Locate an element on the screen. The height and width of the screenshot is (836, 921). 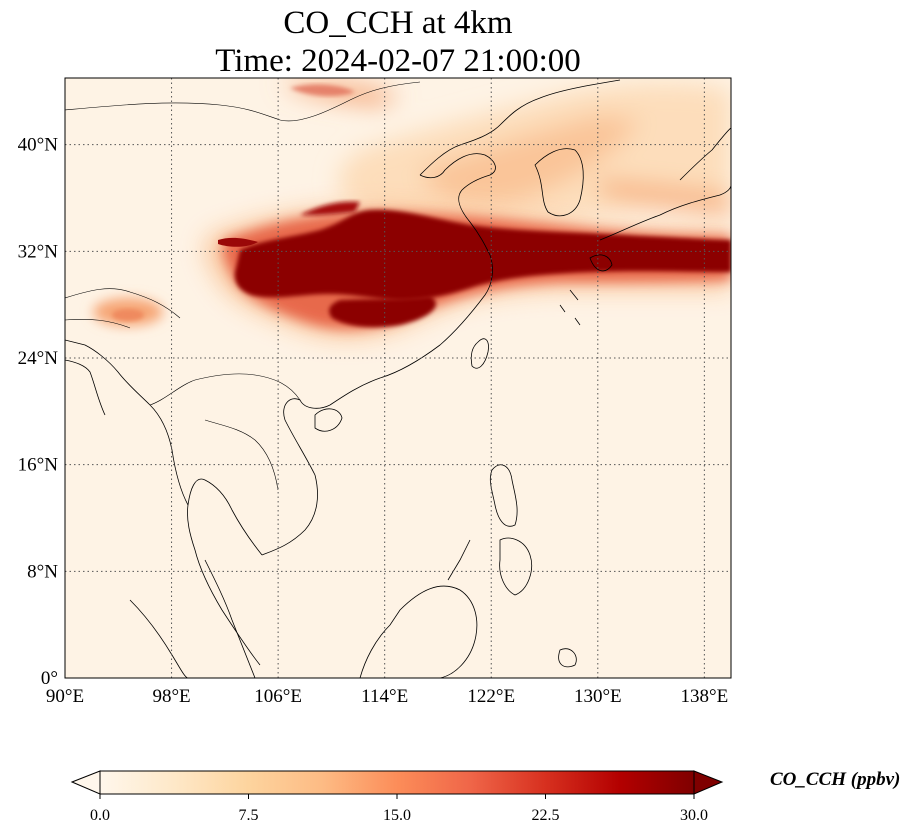
lat-tick-label: 32°N is located at coordinates (38, 251).